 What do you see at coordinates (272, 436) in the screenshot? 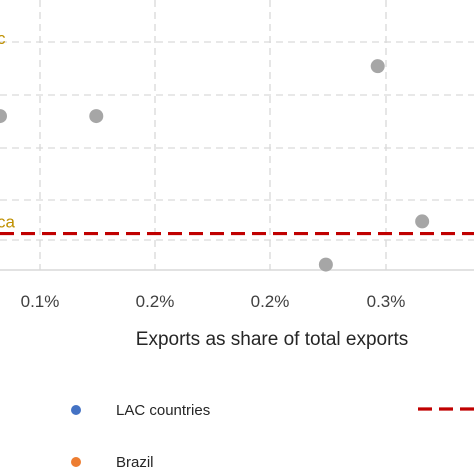
I see `legend: LAC countries Brazil` at bounding box center [272, 436].